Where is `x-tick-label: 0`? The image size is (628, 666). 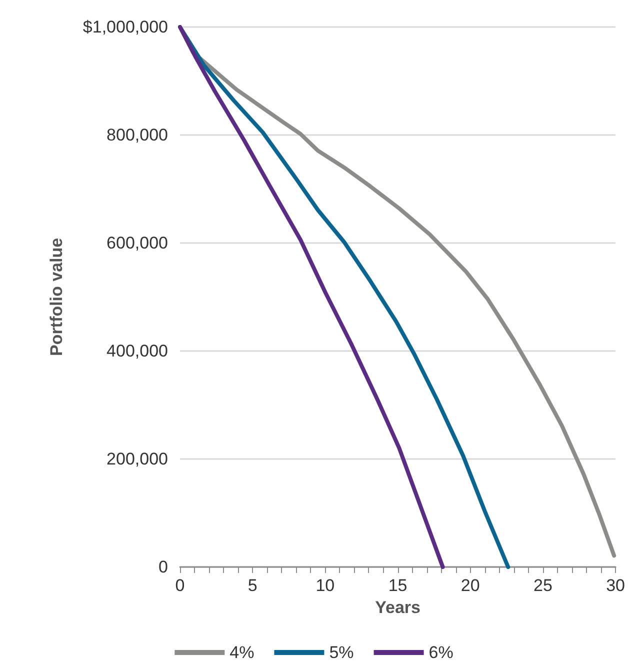
x-tick-label: 0 is located at coordinates (180, 585).